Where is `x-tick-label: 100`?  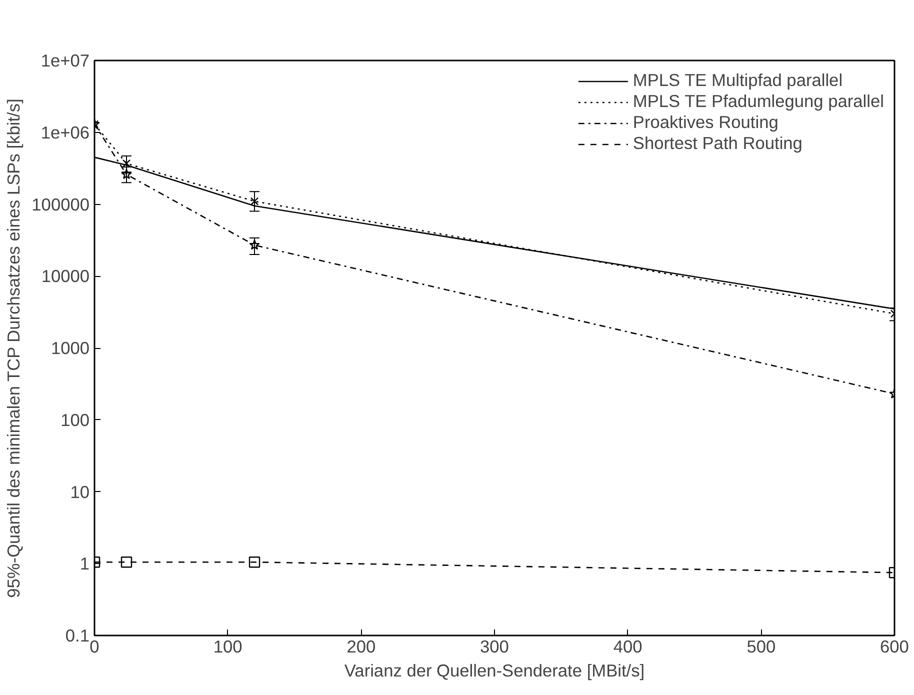
x-tick-label: 100 is located at coordinates (227, 646).